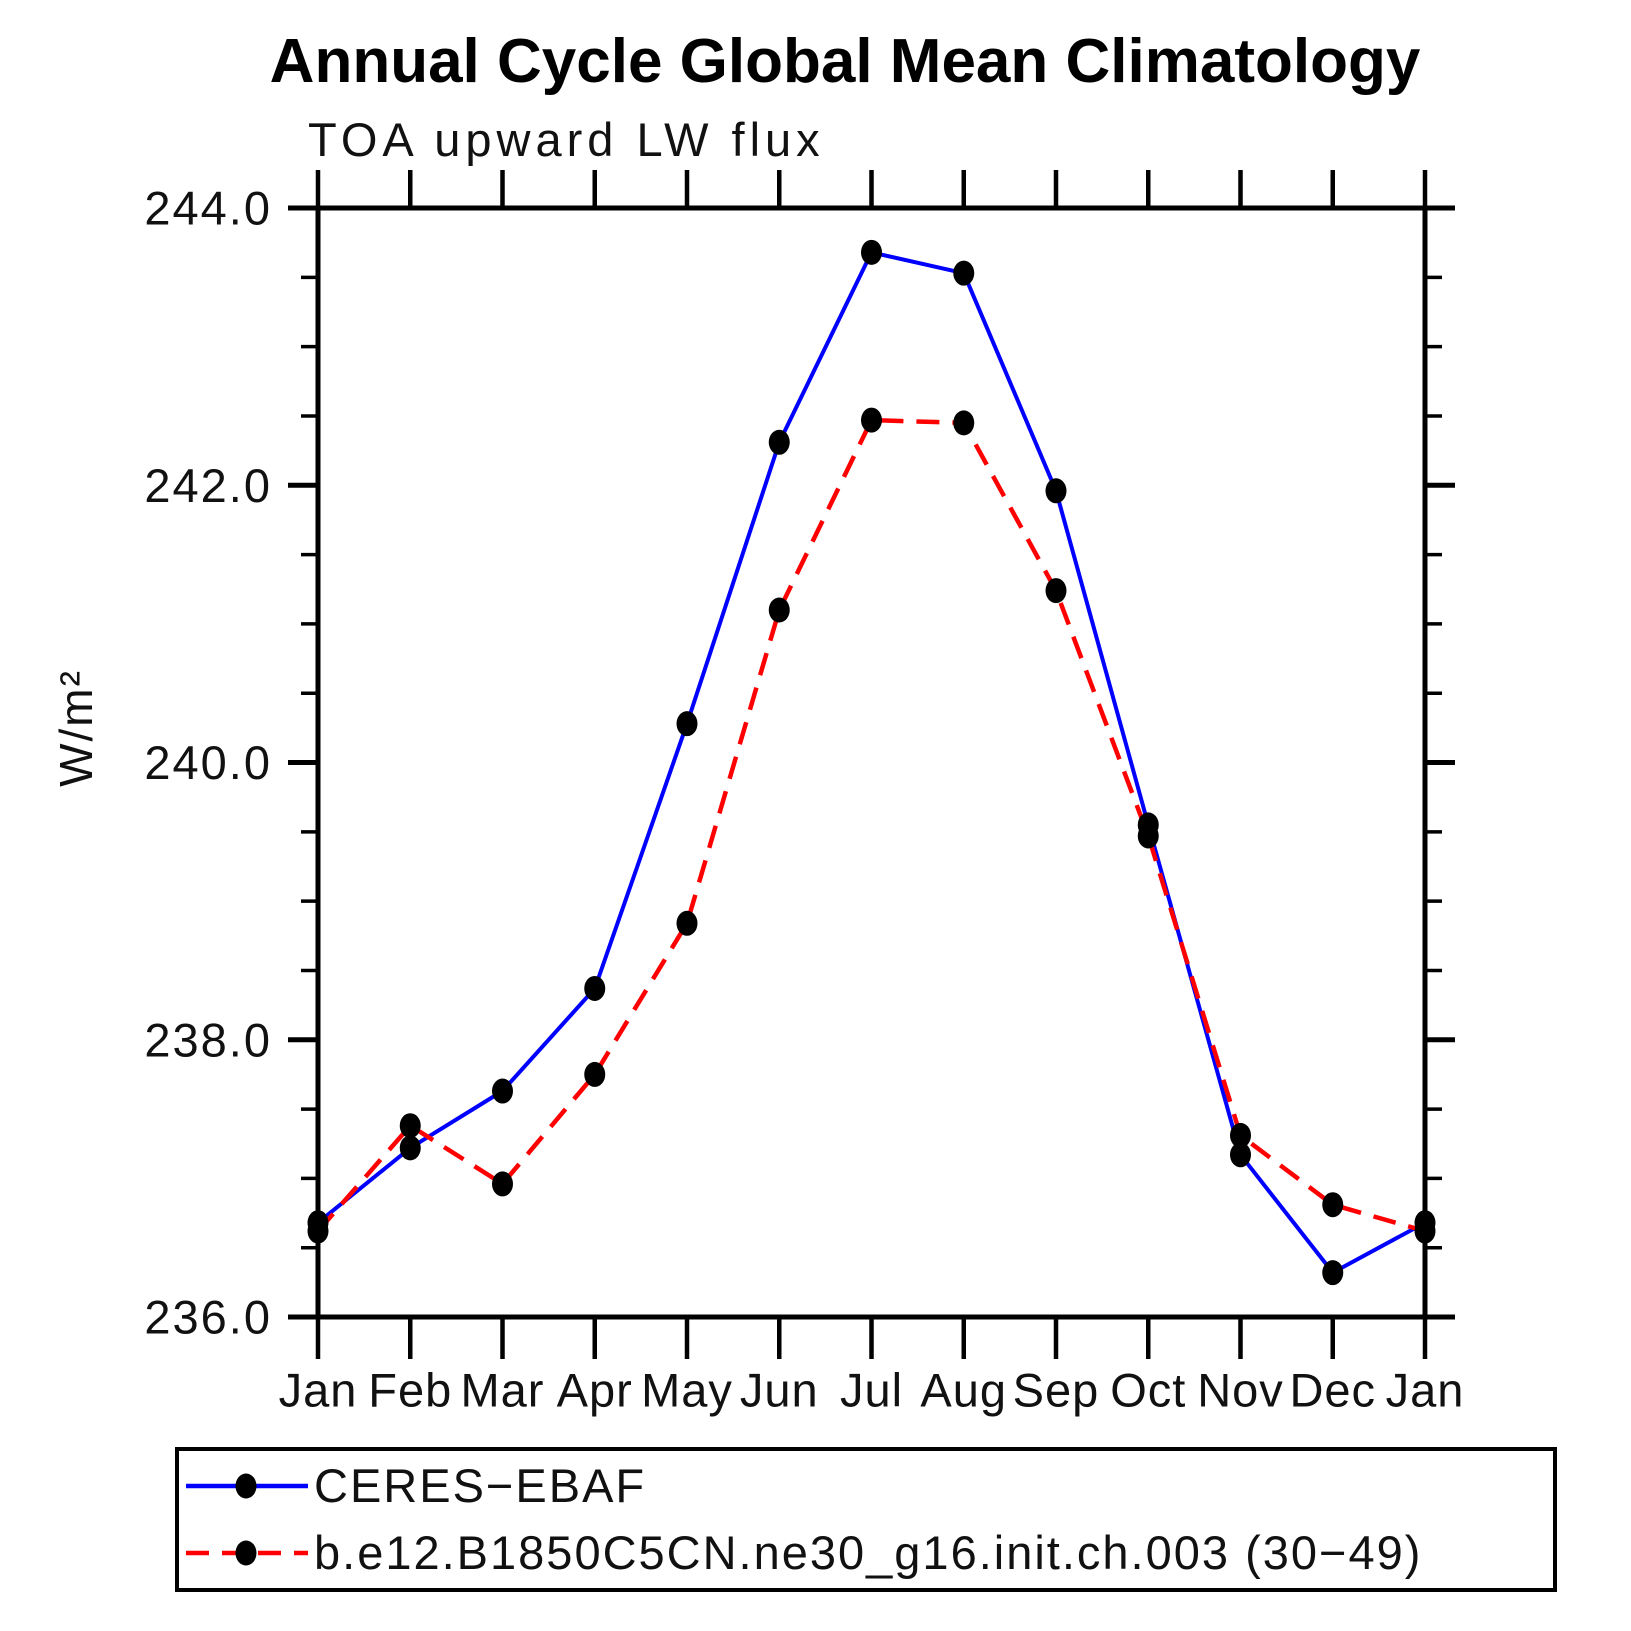 The image size is (1631, 1631). What do you see at coordinates (410, 1390) in the screenshot?
I see `month-label: Feb` at bounding box center [410, 1390].